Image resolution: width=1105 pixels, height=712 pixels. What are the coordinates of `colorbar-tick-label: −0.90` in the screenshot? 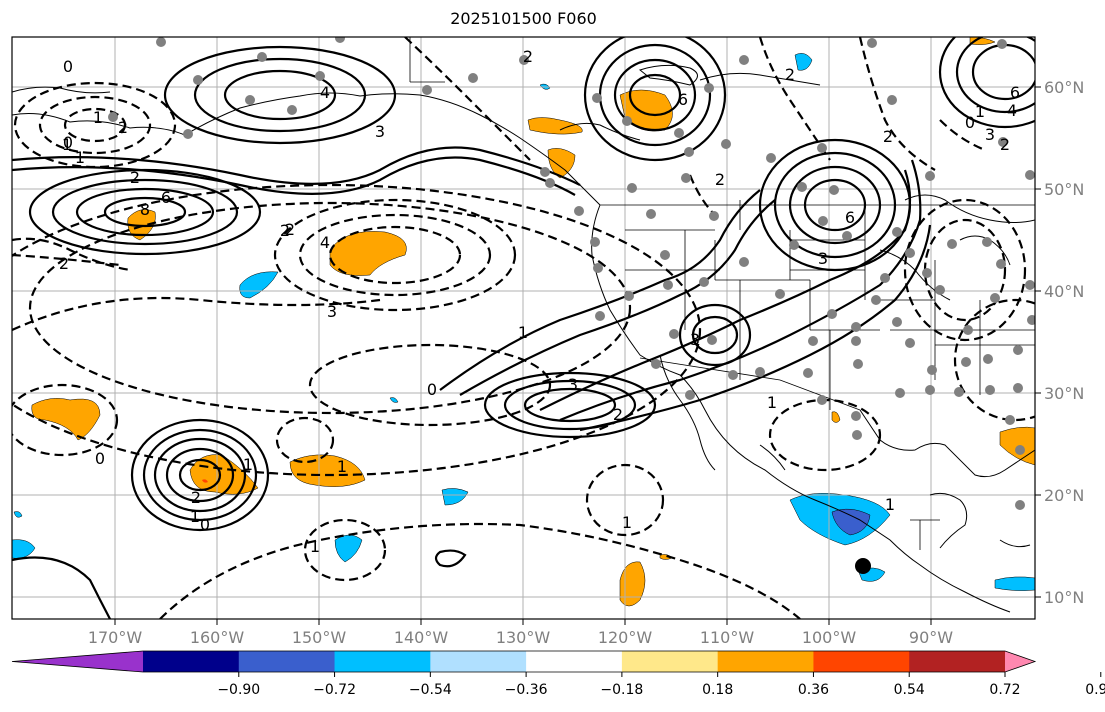 It's located at (238, 690).